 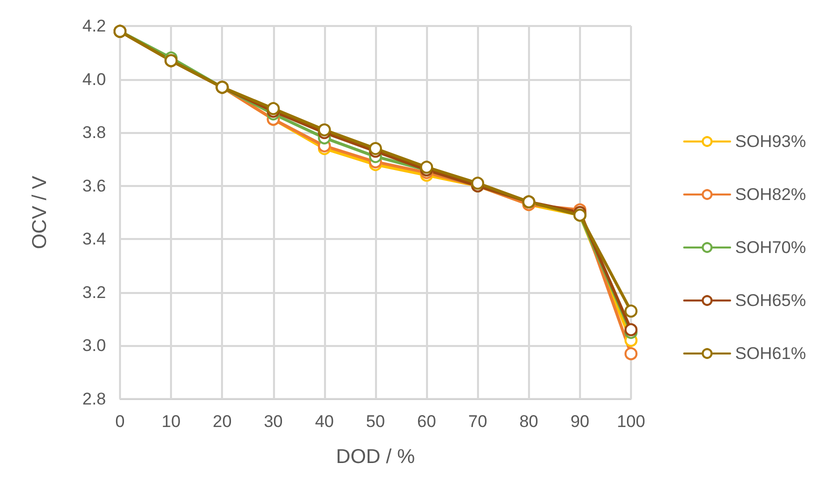 What do you see at coordinates (770, 300) in the screenshot?
I see `legend-label: SOH65%` at bounding box center [770, 300].